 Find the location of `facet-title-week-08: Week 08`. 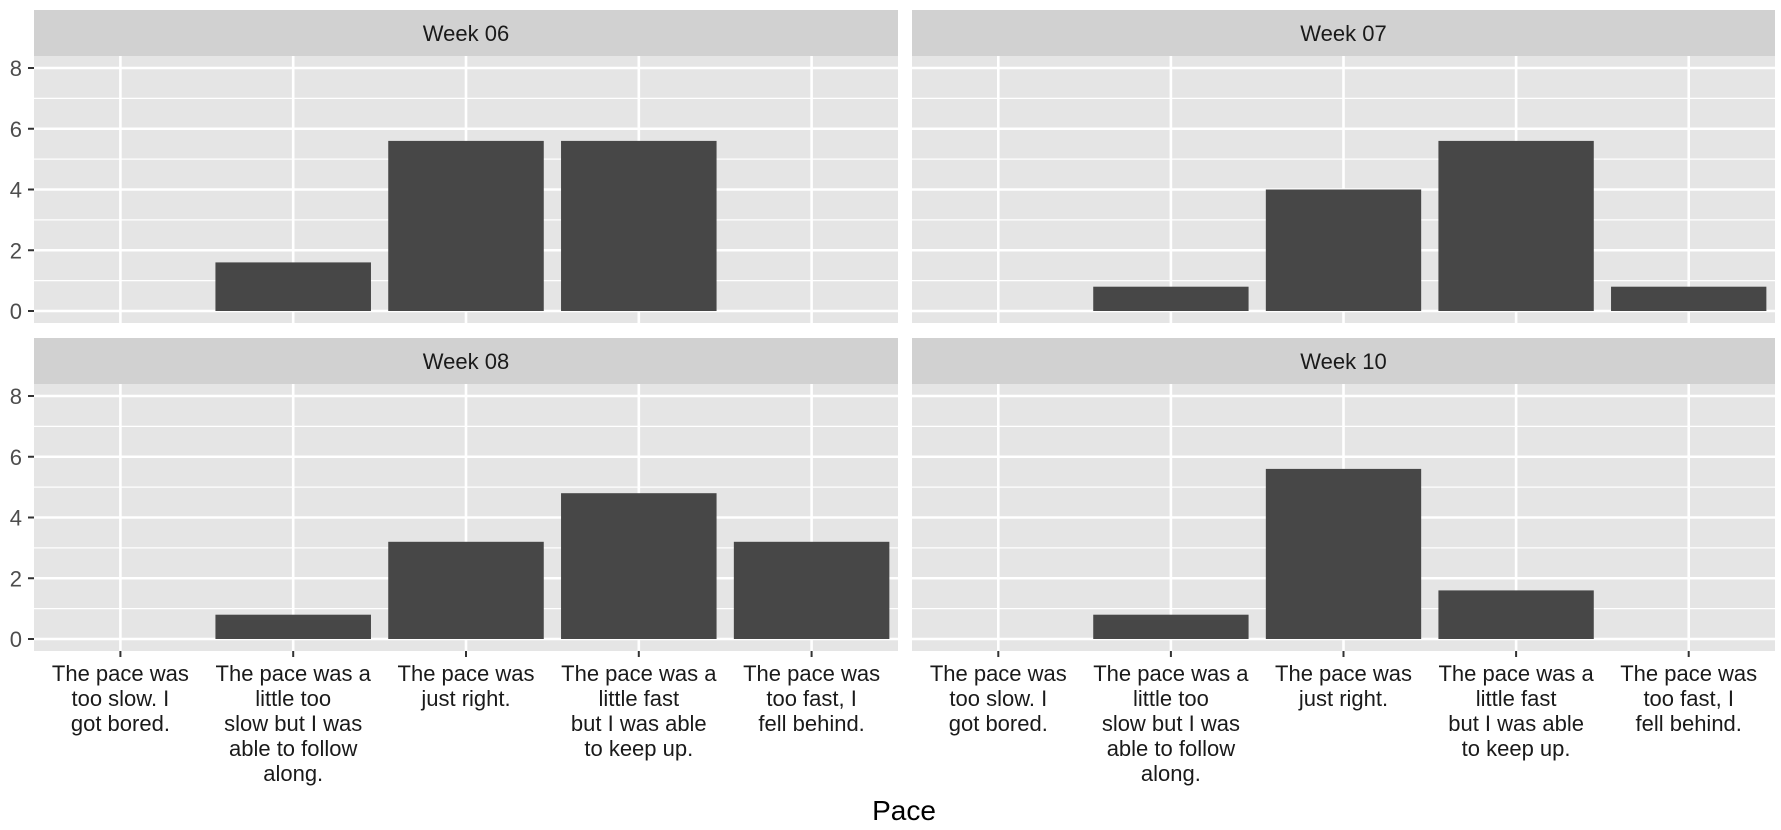

facet-title-week-08: Week 08 is located at coordinates (466, 361).